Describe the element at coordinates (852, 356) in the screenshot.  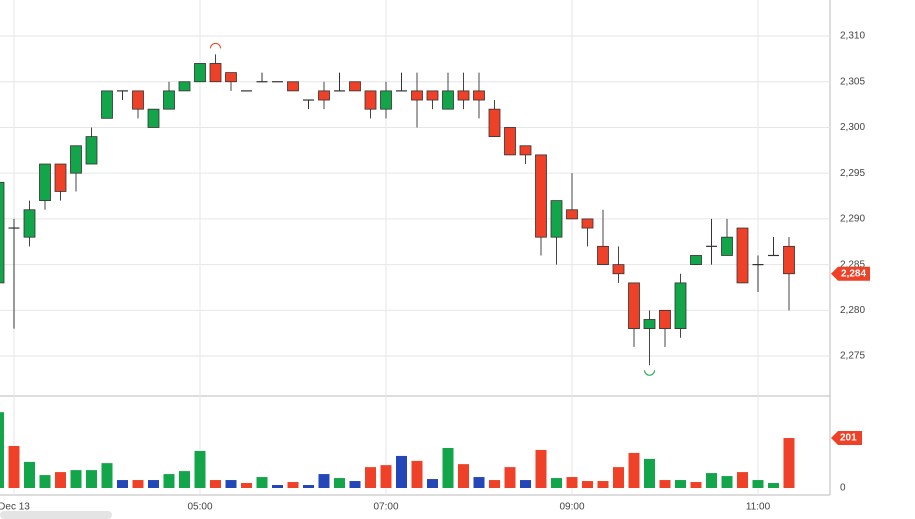
I see `y-tick-label: 2,275` at that location.